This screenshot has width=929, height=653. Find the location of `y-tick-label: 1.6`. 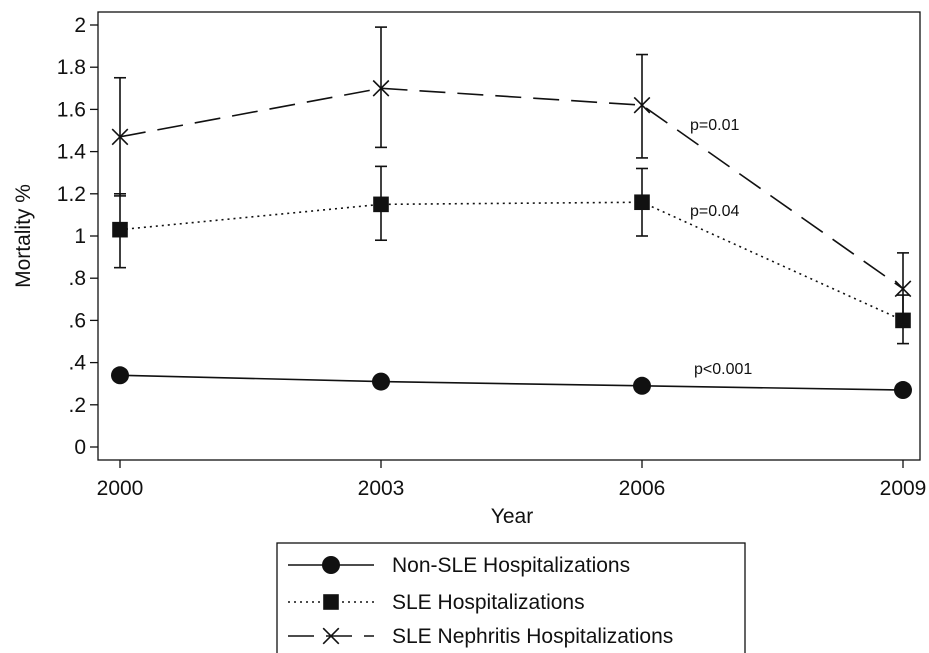

y-tick-label: 1.6 is located at coordinates (71, 109).